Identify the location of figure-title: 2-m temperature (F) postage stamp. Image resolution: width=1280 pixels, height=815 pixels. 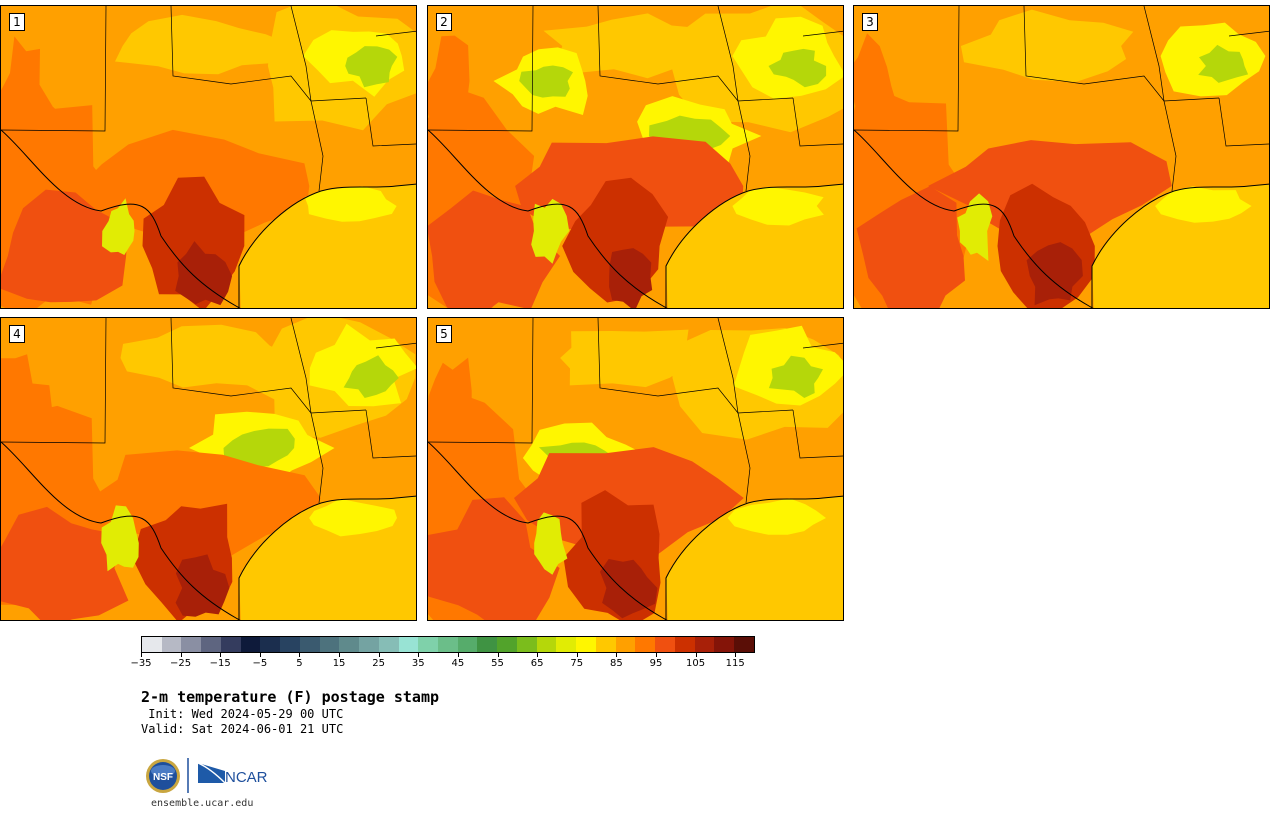
(290, 697).